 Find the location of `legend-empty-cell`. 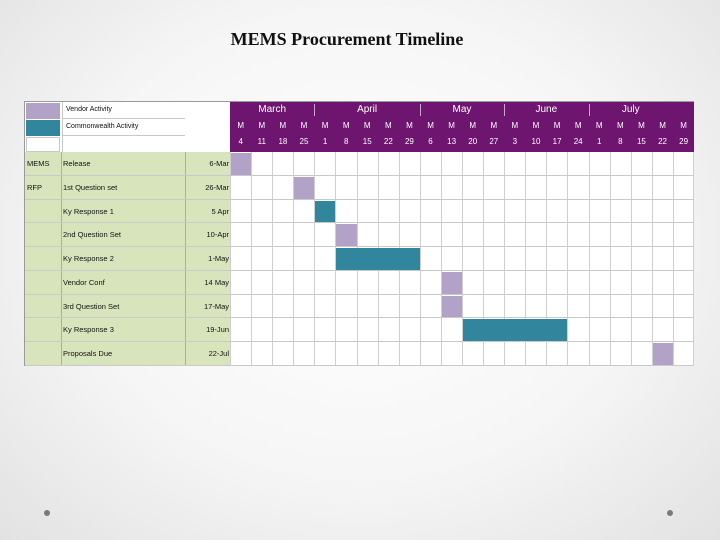

legend-empty-cell is located at coordinates (43, 144).